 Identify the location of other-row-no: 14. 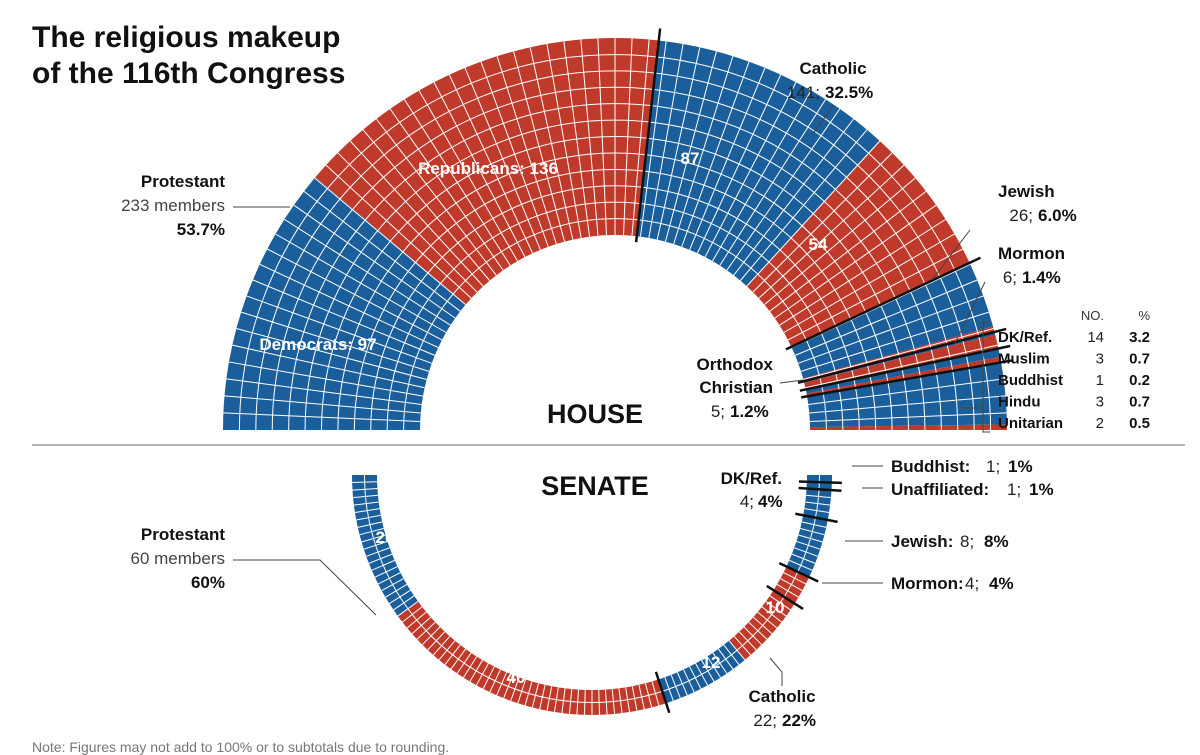
(1095, 337).